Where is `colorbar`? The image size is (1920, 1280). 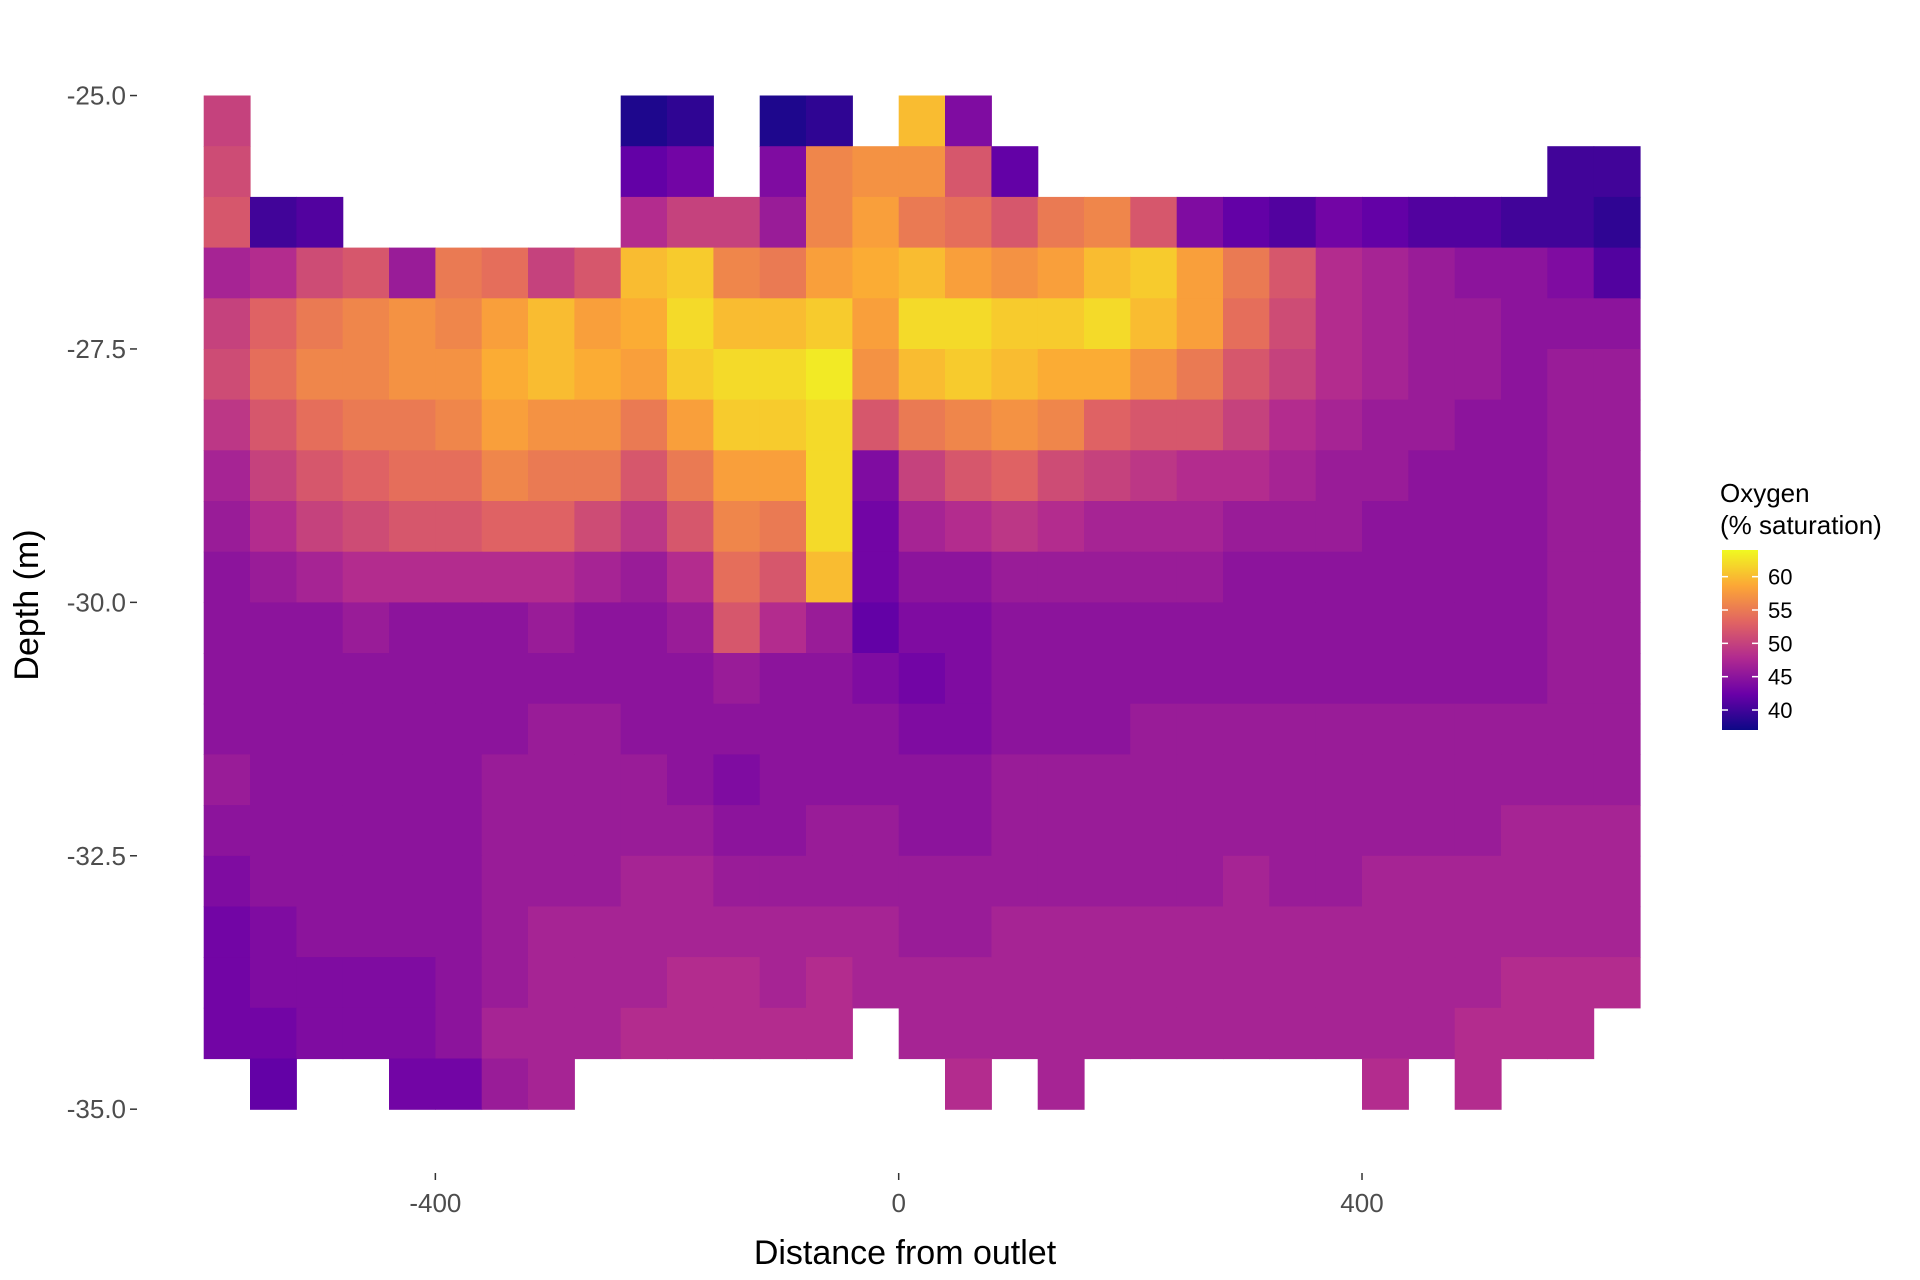
colorbar is located at coordinates (1740, 640).